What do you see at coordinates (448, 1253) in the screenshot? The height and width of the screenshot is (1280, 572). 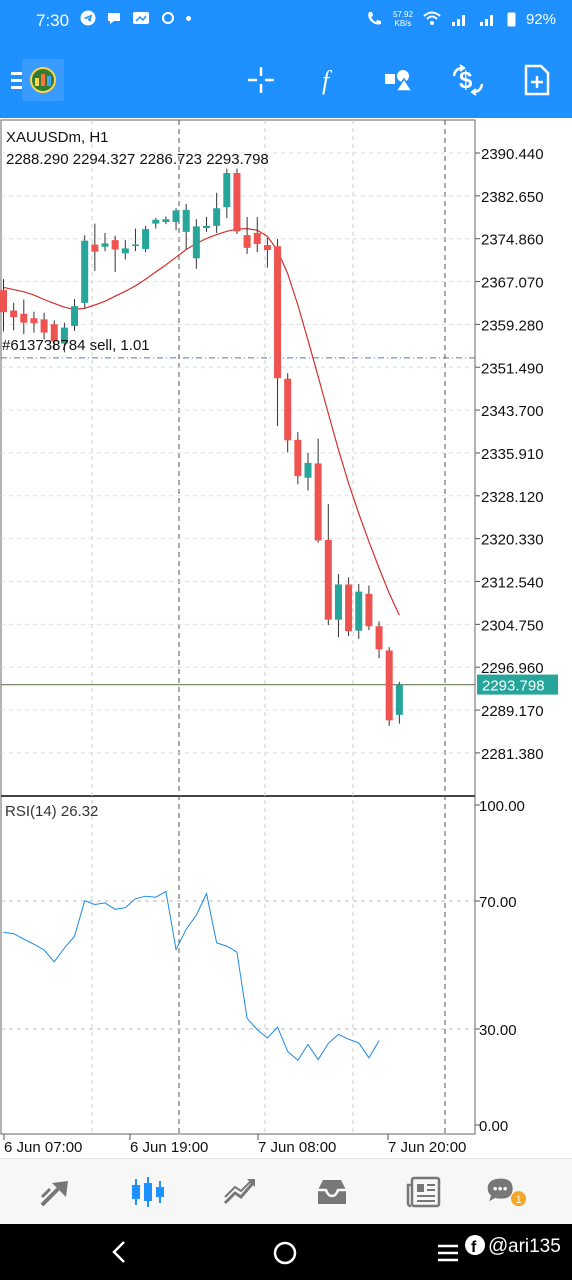 I see `recents-icon` at bounding box center [448, 1253].